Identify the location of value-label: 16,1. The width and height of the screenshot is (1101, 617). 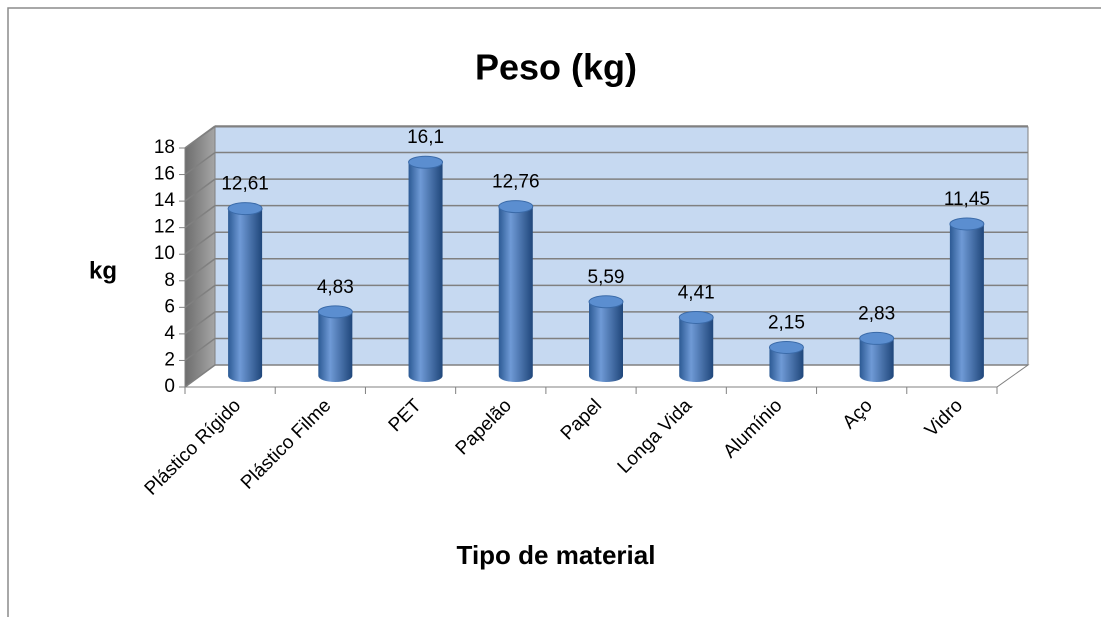
(425, 137).